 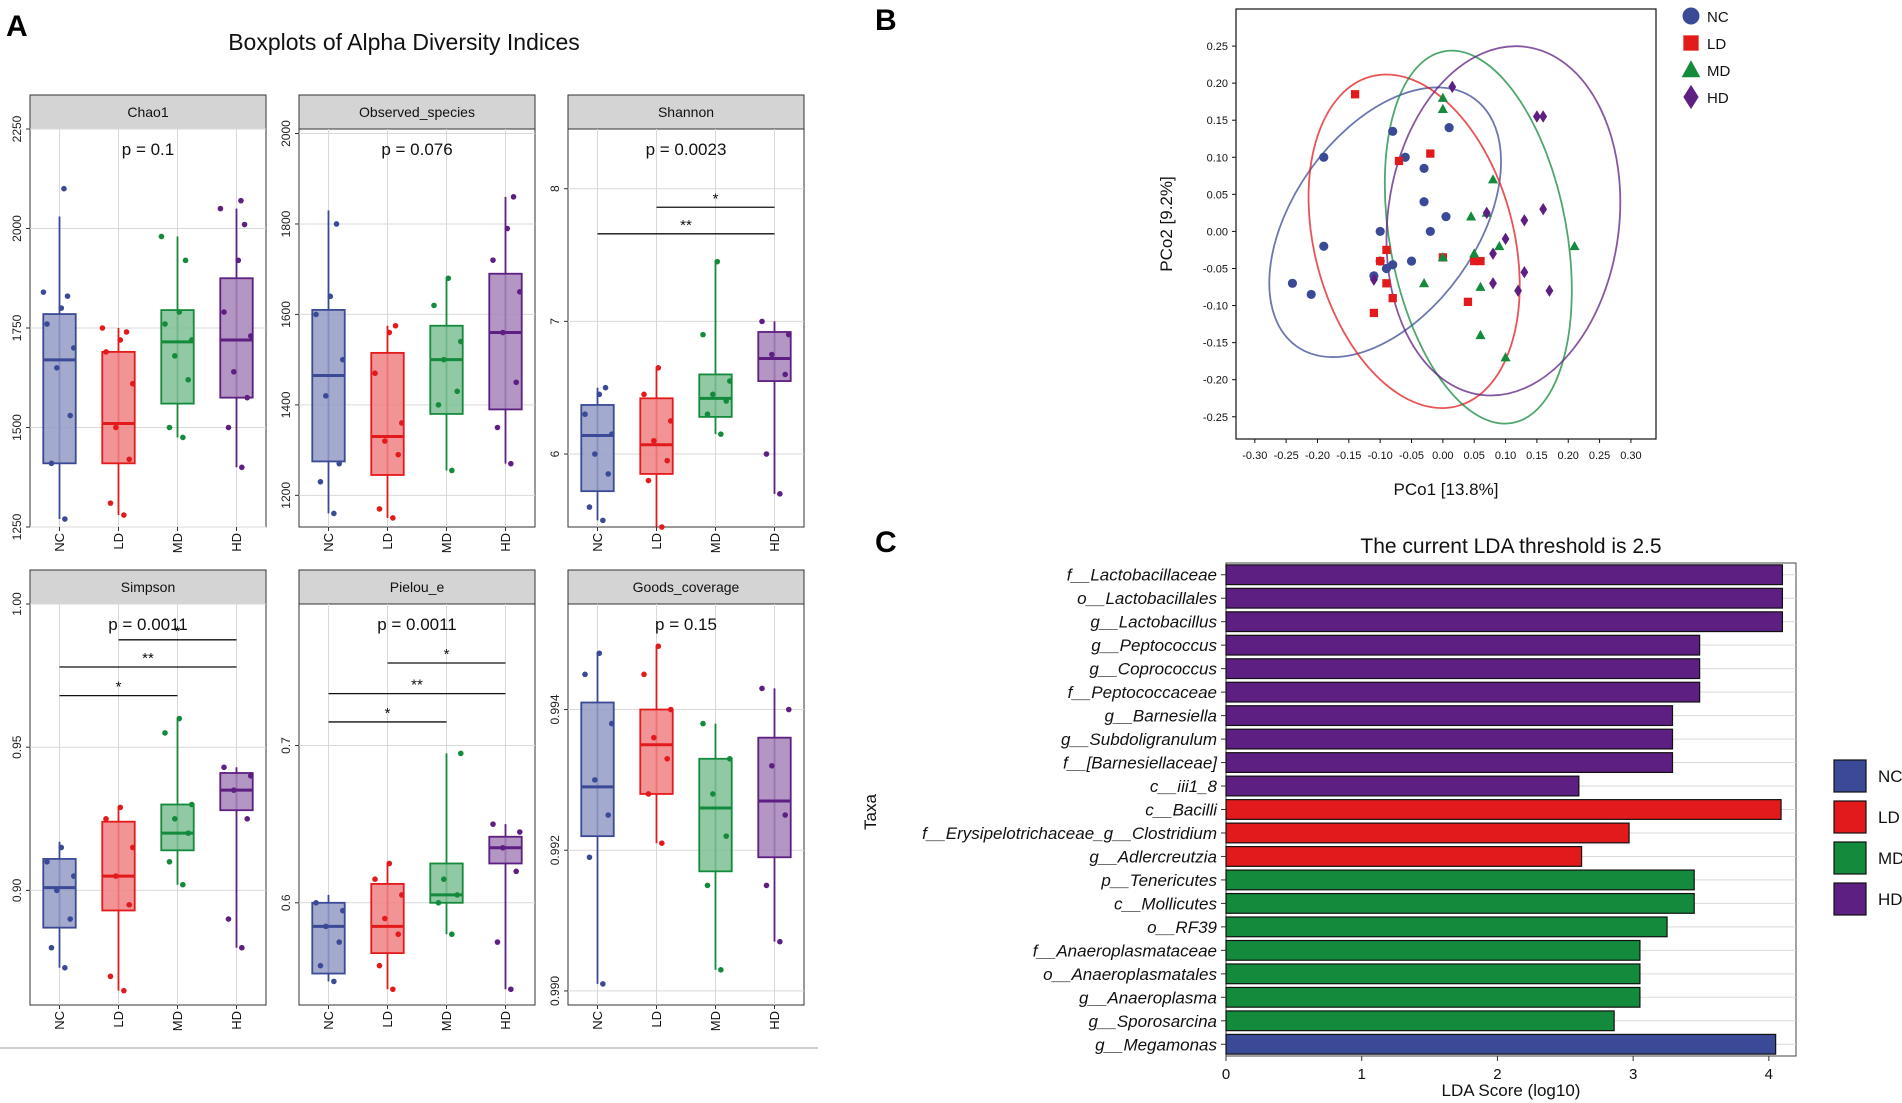 What do you see at coordinates (286, 495) in the screenshot?
I see `y-tick-label: 1200` at bounding box center [286, 495].